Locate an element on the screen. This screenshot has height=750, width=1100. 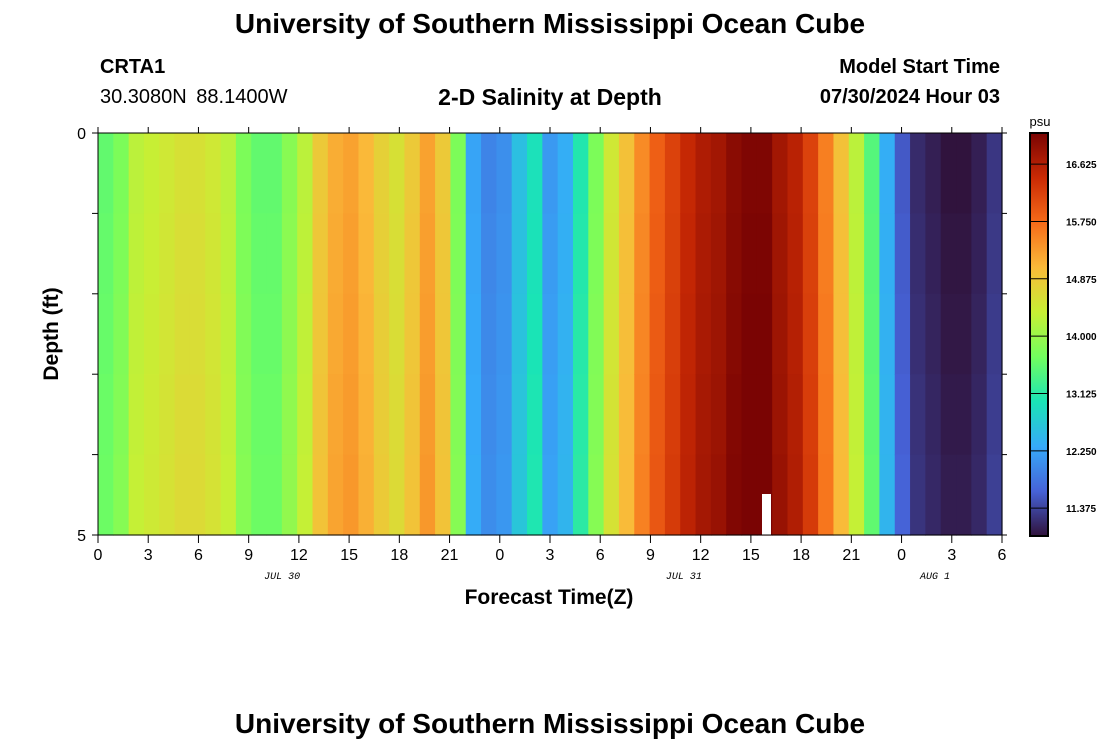
station-coordinates: 30.3080N 88.1400W is located at coordinates (194, 97).